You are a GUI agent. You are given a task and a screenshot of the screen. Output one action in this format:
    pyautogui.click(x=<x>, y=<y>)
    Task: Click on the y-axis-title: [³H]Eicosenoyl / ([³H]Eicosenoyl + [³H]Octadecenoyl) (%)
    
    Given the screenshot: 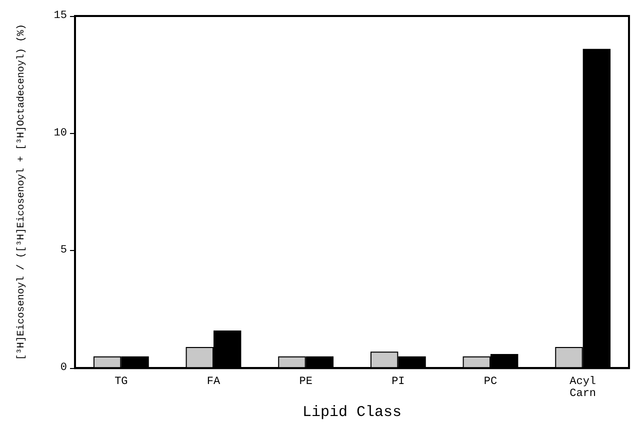 What is the action you would take?
    pyautogui.click(x=22, y=192)
    